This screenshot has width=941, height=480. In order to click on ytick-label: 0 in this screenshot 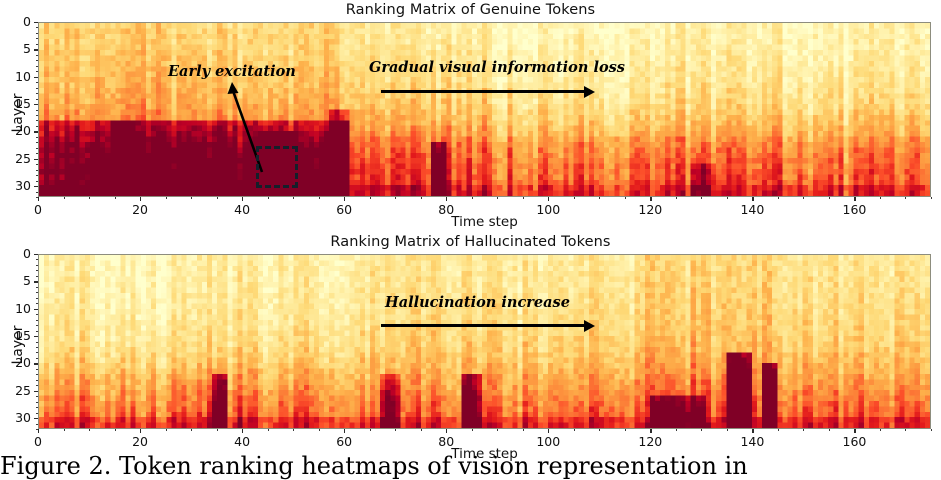, I will do `click(27, 253)`.